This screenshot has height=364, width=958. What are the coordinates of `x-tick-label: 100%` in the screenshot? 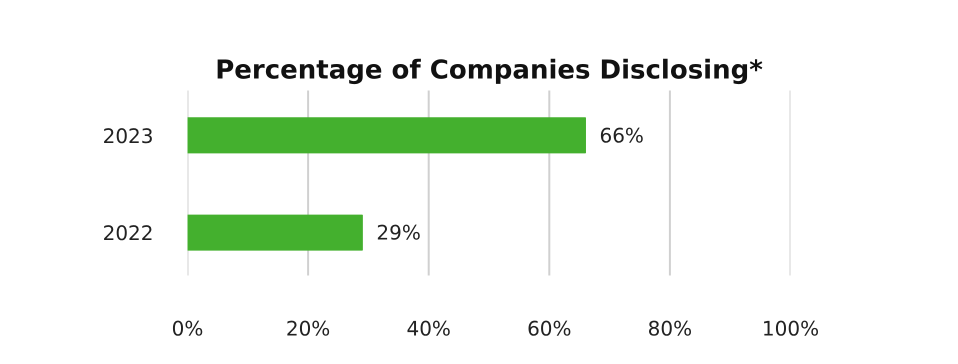 It's located at (791, 328).